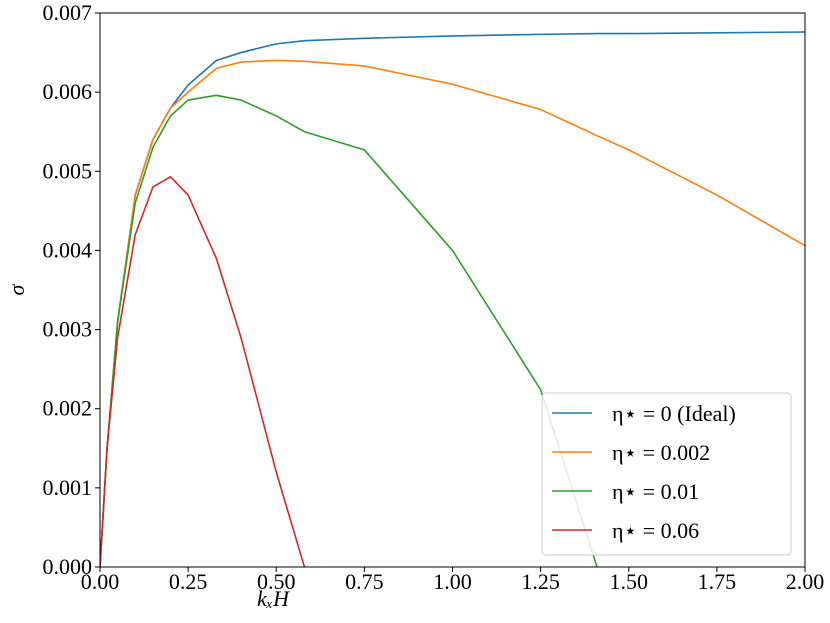  I want to click on x-tick-label: 0.75, so click(364, 581).